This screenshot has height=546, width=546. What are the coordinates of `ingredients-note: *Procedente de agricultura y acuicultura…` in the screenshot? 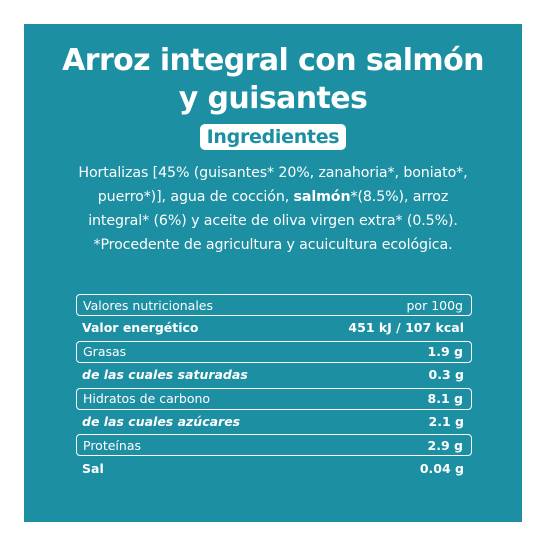 It's located at (273, 245).